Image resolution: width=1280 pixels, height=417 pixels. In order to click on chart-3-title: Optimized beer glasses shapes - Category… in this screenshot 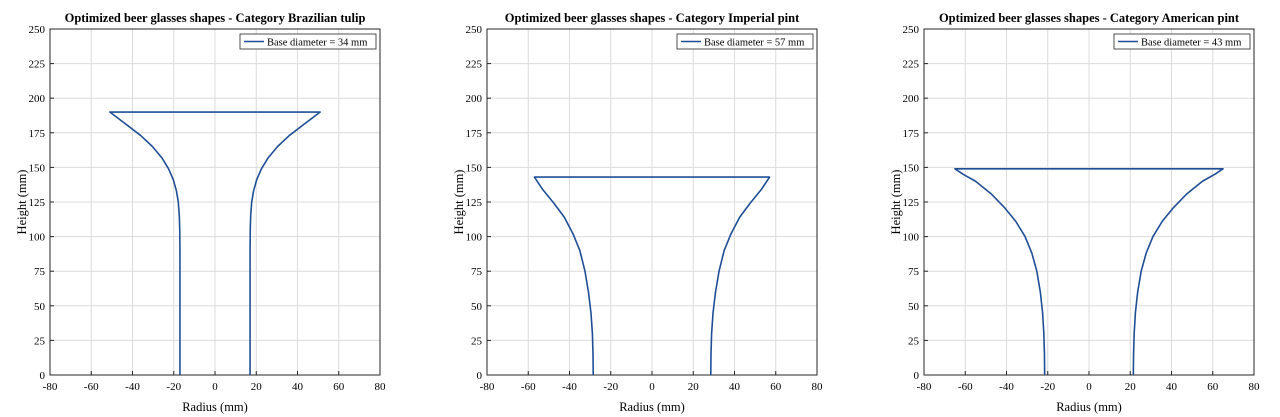, I will do `click(1089, 18)`.